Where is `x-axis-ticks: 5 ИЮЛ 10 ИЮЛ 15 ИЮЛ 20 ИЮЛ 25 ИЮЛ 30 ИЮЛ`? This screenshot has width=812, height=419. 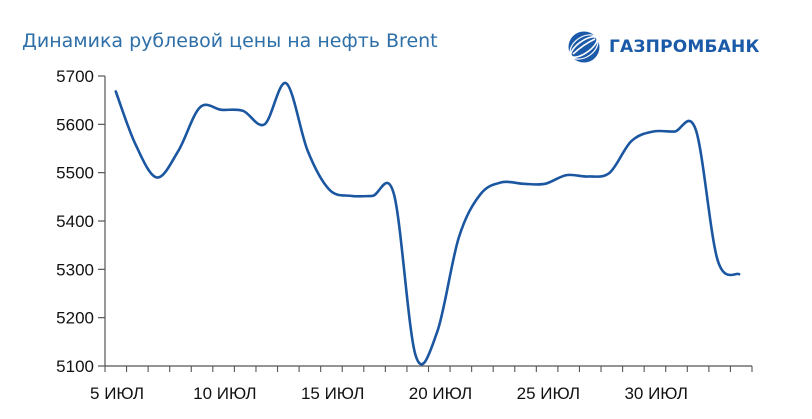
x-axis-ticks: 5 ИЮЛ 10 ИЮЛ 15 ИЮЛ 20 ИЮЛ 25 ИЮЛ 30 ИЮЛ is located at coordinates (421, 384).